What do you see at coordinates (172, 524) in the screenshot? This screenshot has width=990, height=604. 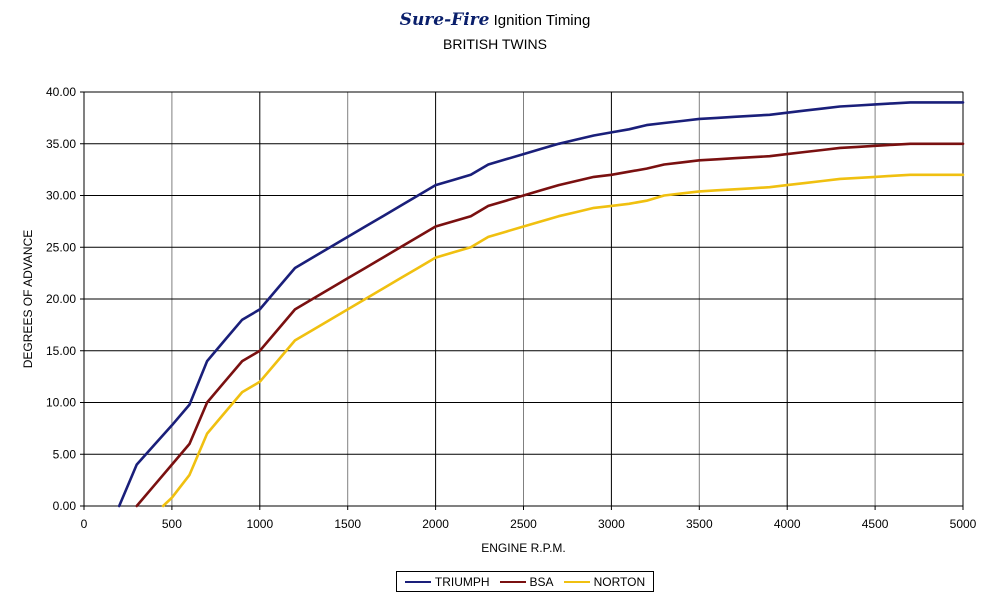 I see `x-tick-label: 500` at bounding box center [172, 524].